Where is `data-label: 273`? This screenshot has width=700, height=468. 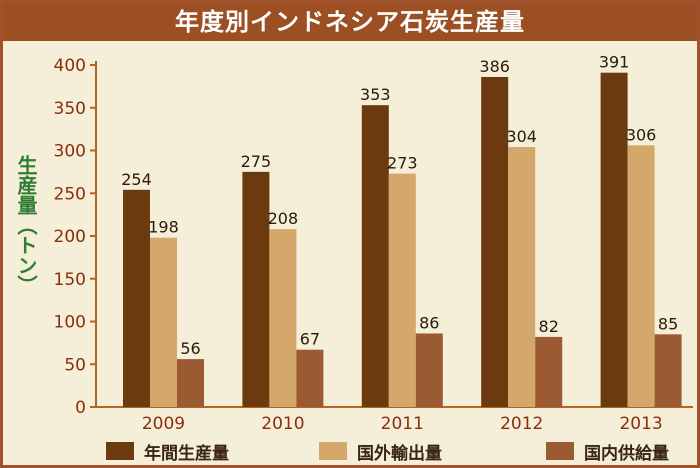 data-label: 273 is located at coordinates (402, 163).